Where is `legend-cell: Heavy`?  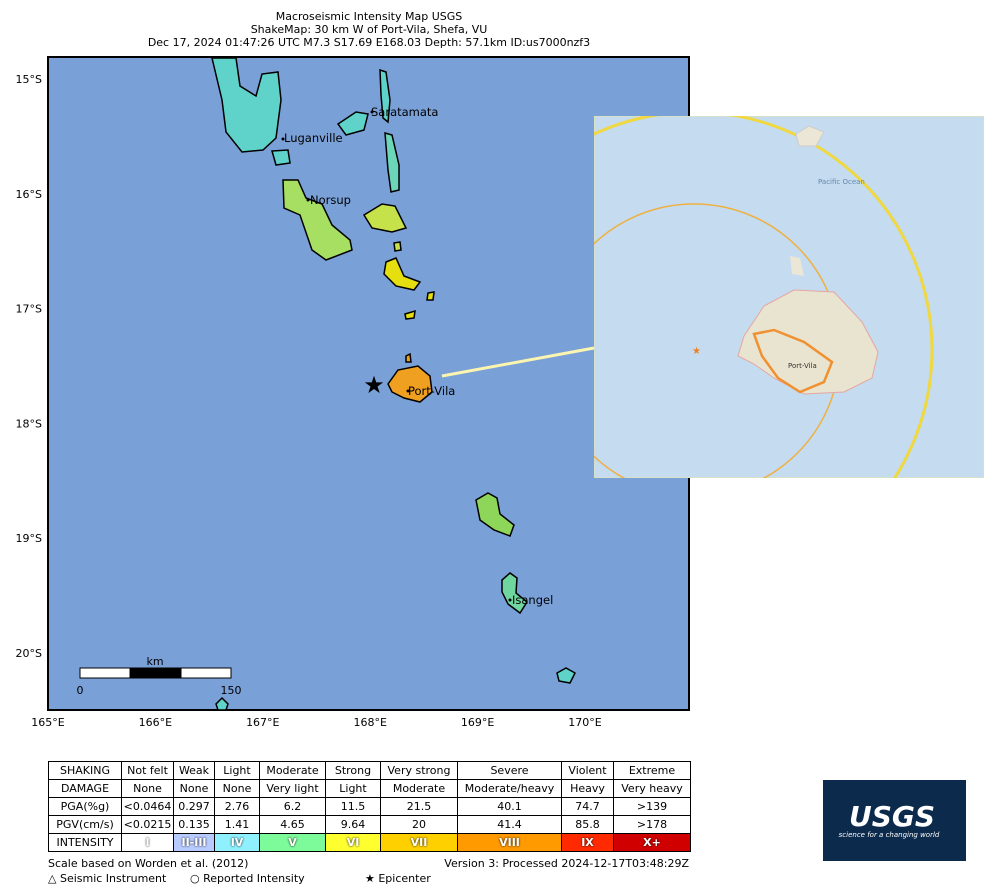
legend-cell: Heavy is located at coordinates (587, 788).